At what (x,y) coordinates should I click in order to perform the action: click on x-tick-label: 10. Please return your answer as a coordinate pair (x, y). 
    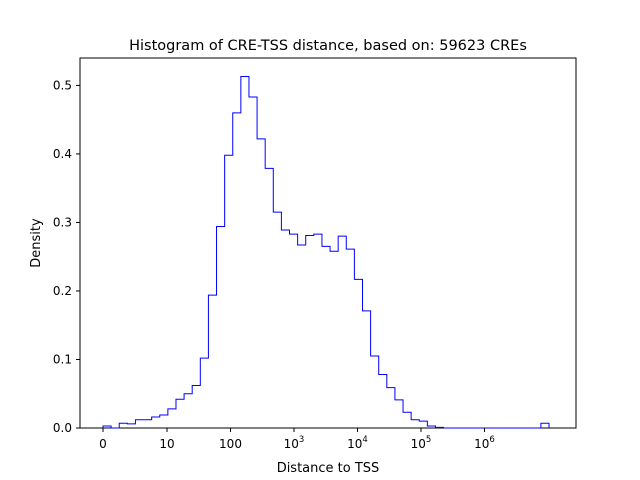
    Looking at the image, I should click on (166, 444).